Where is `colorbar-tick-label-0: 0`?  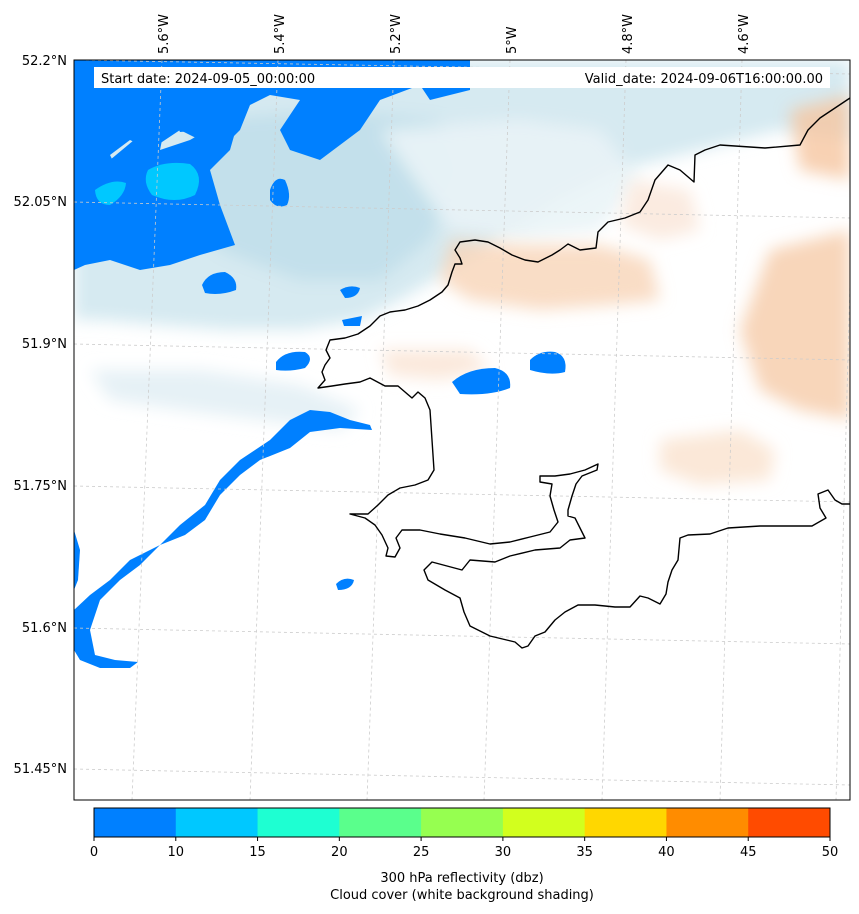 colorbar-tick-label-0: 0 is located at coordinates (94, 852).